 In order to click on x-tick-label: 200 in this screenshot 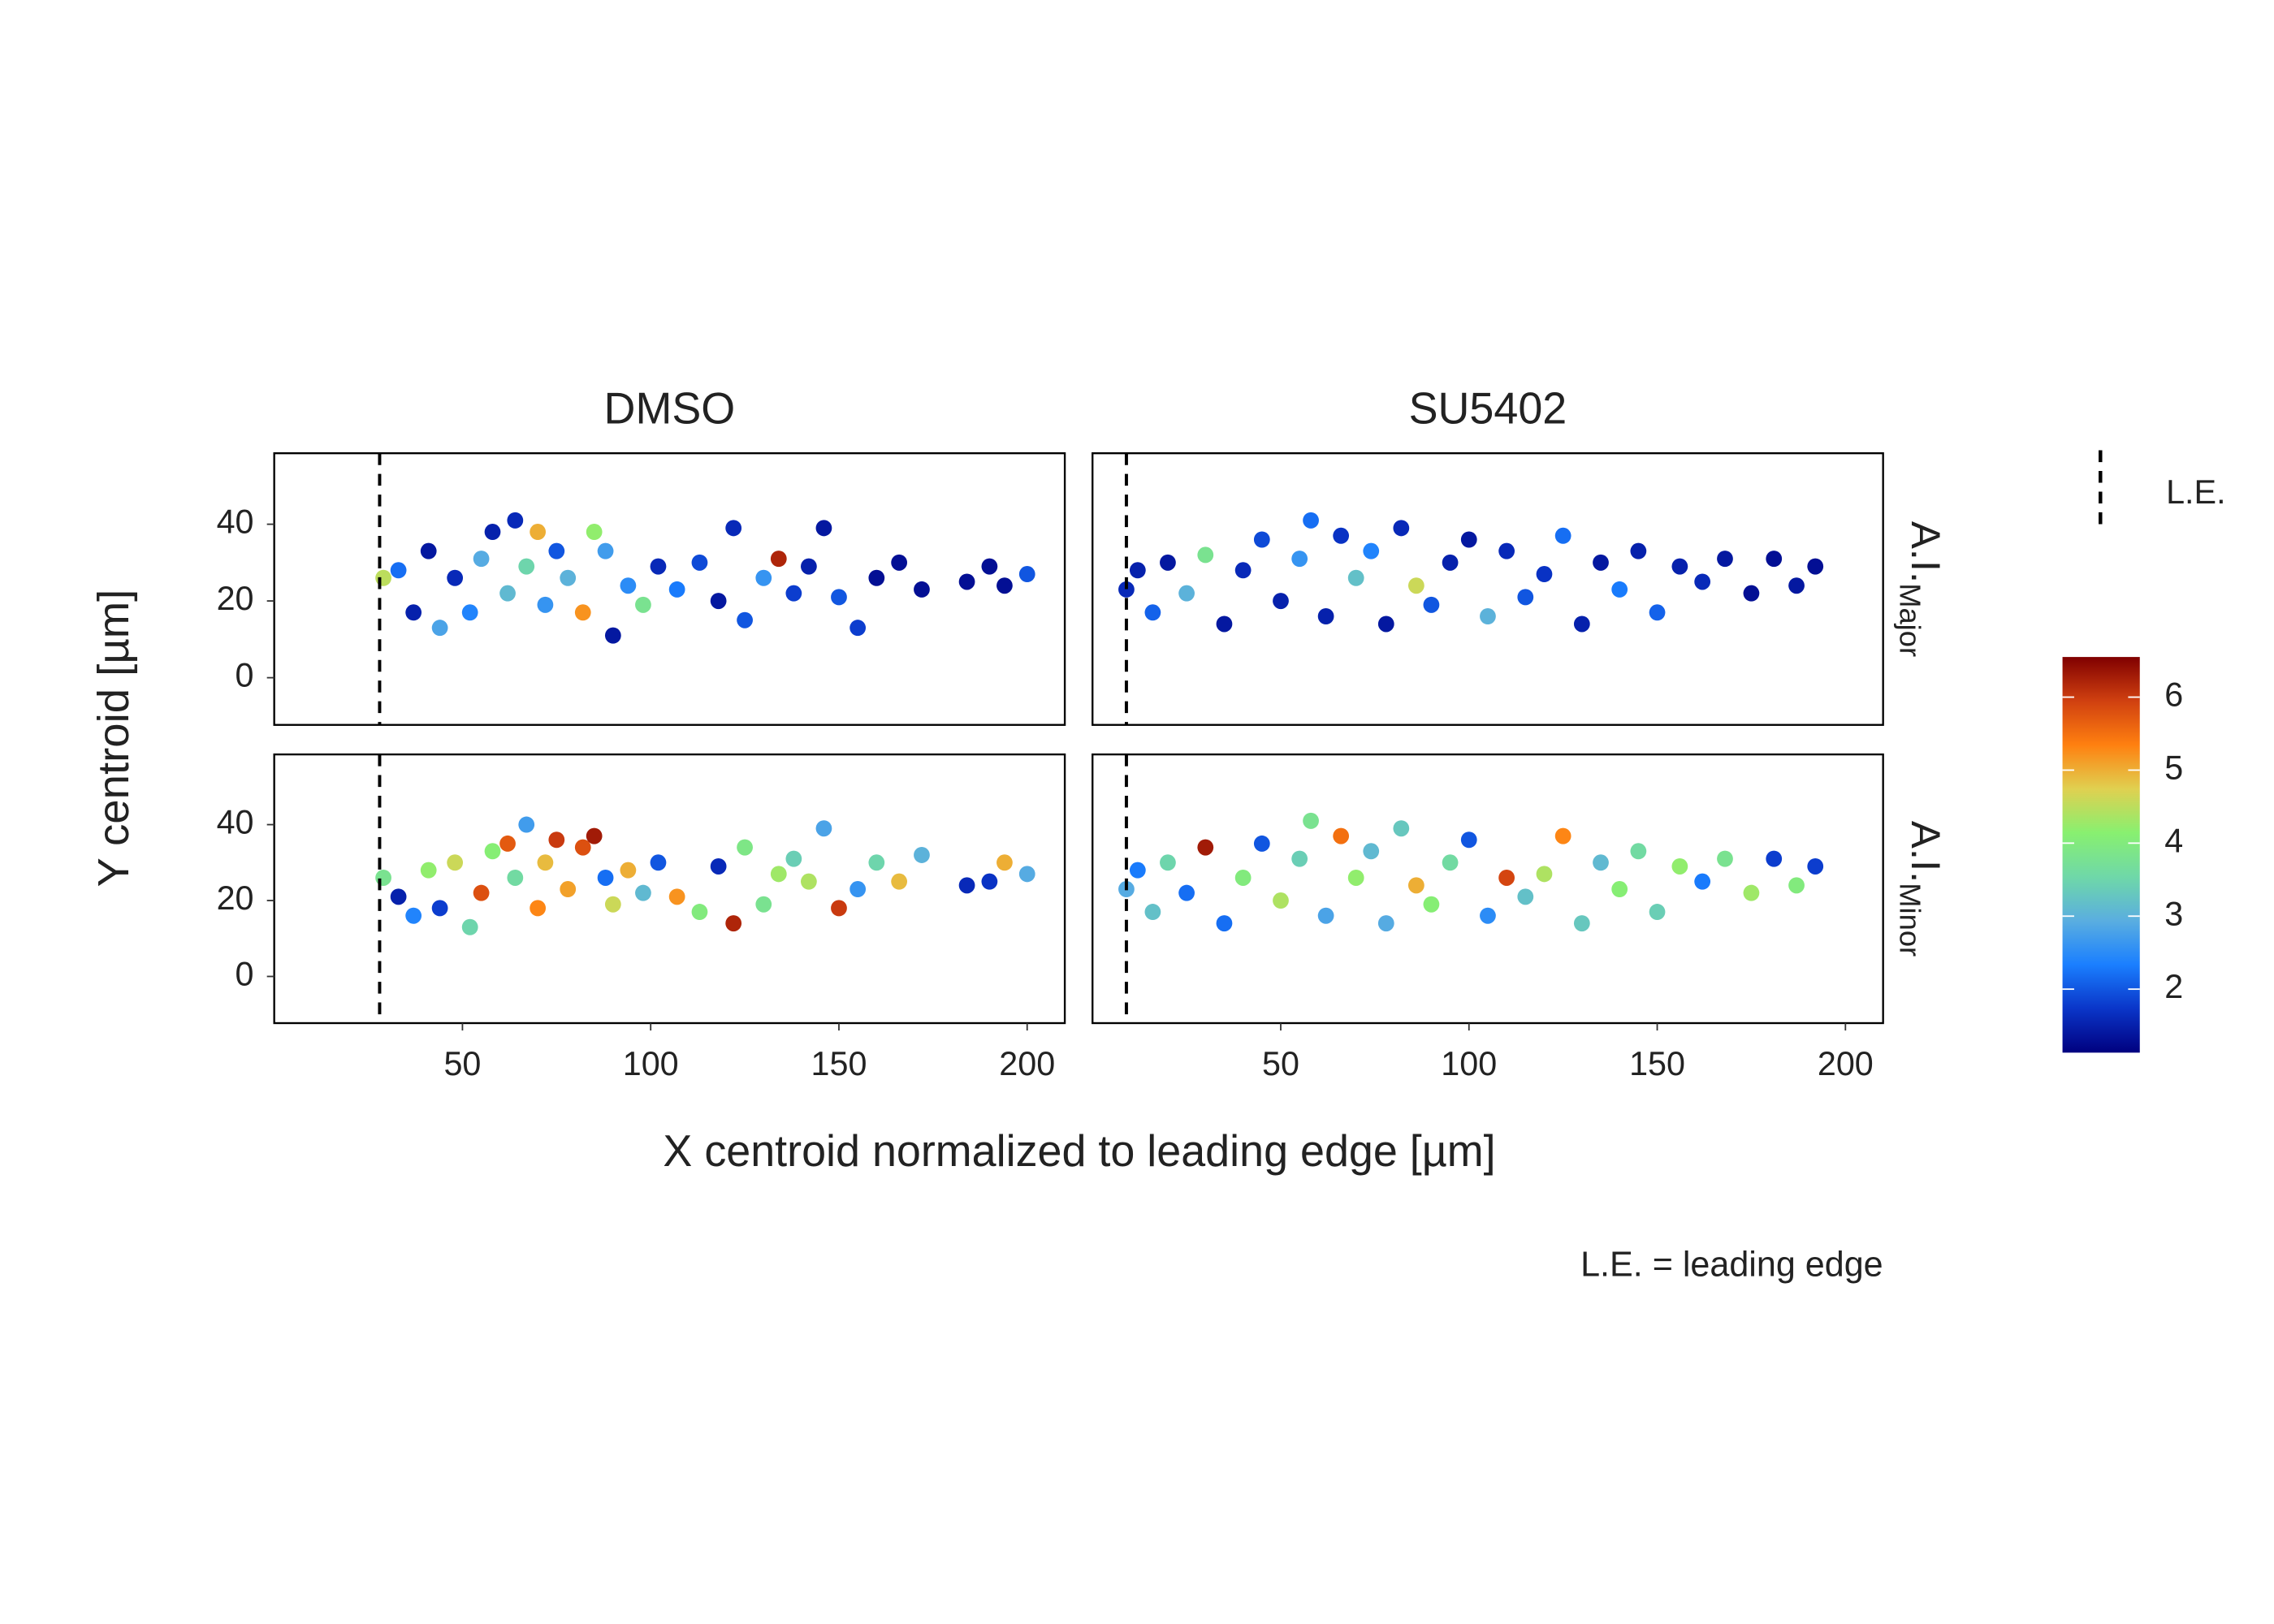, I will do `click(1027, 1063)`.